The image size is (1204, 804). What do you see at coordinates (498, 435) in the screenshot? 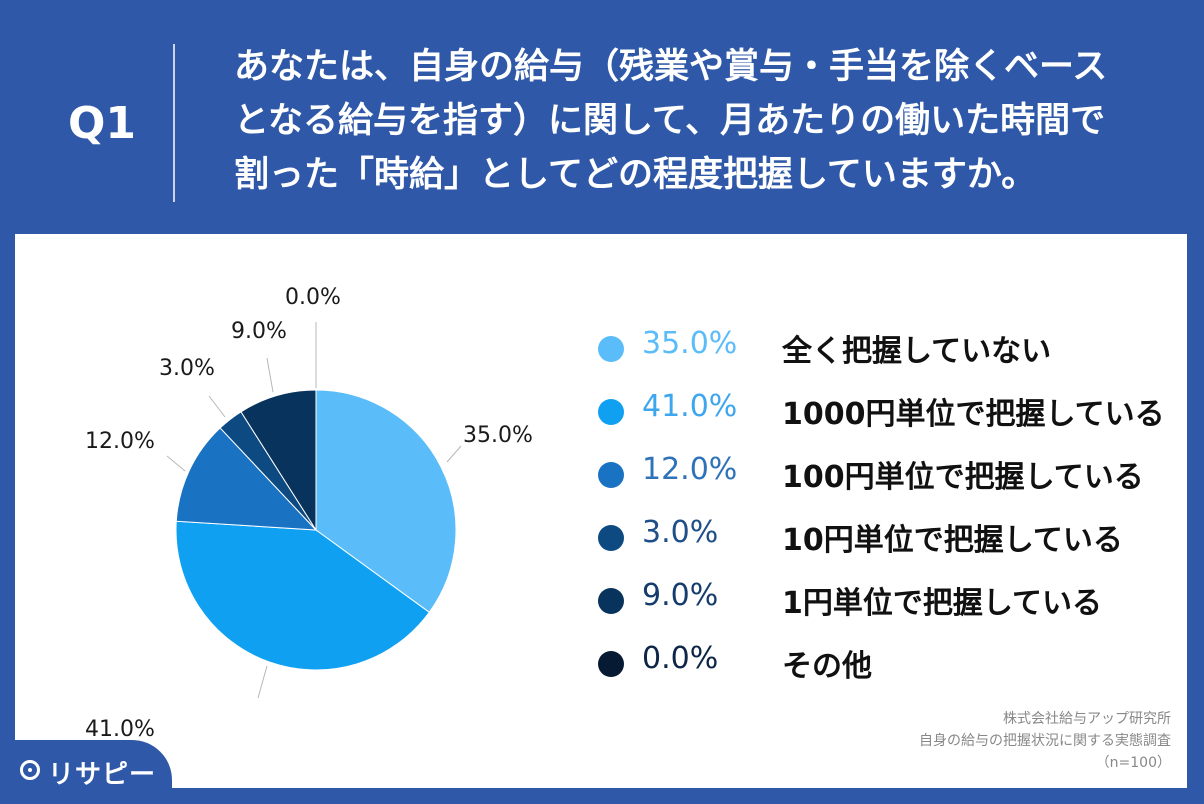
I see `slice-data-label: 35.0%` at bounding box center [498, 435].